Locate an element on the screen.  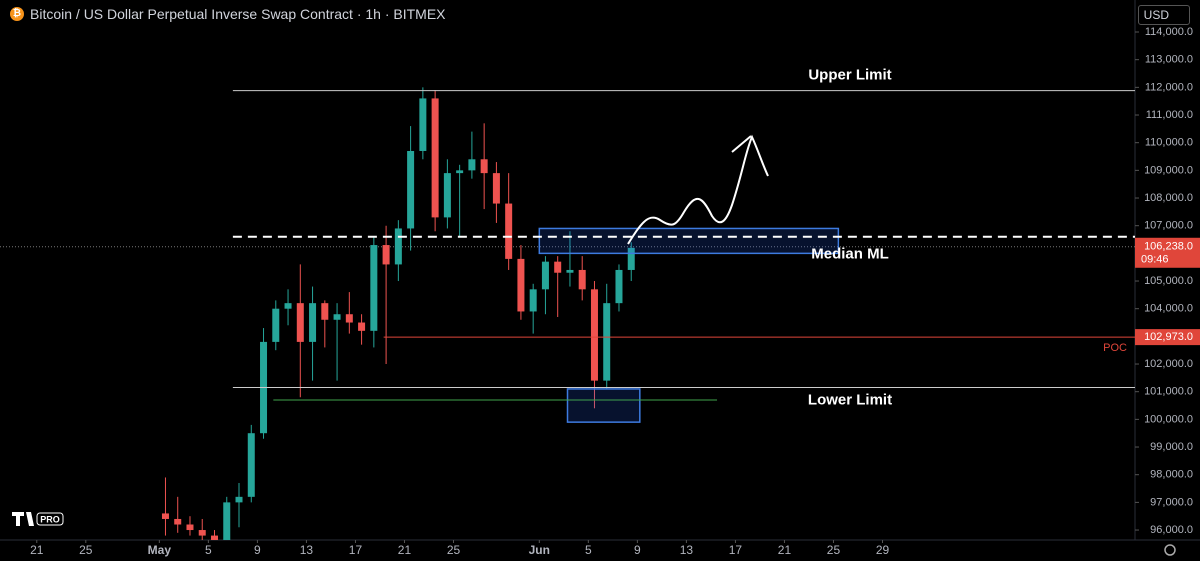
y-tick-label: 104,000.0 is located at coordinates (1168, 309).